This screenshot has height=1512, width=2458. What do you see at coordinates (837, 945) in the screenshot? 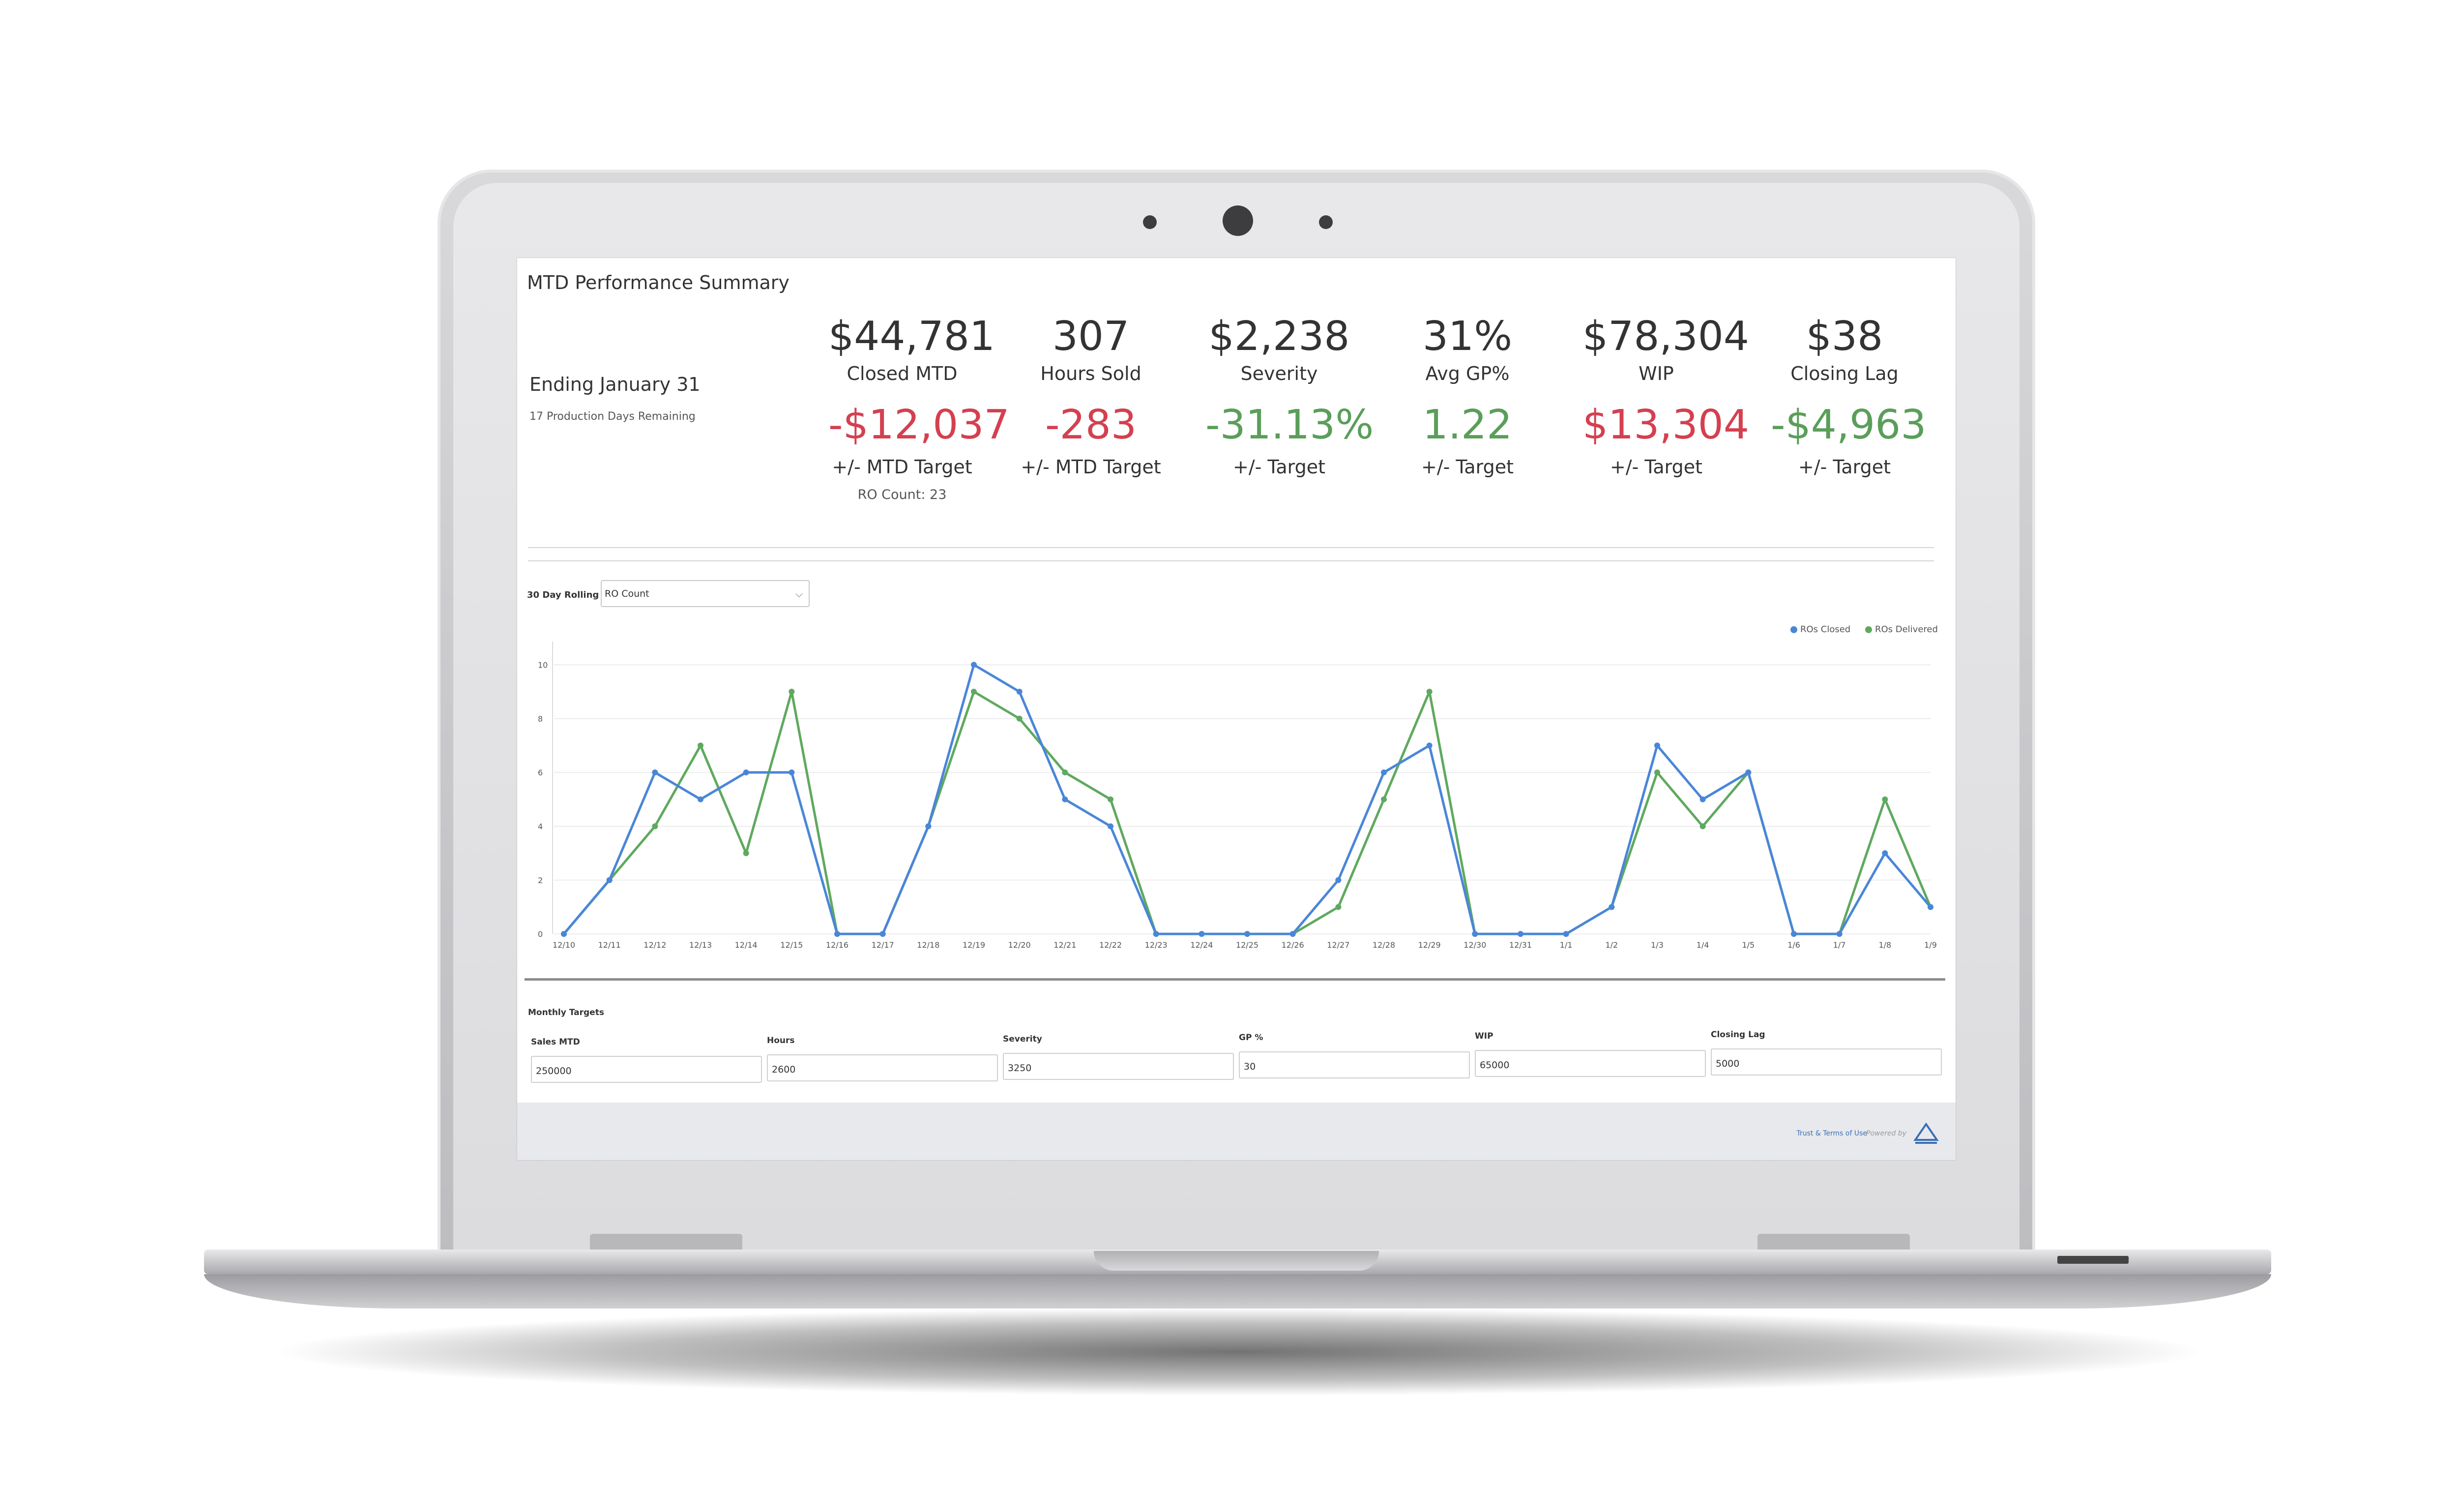
I see `x-tick-label: 12/16` at bounding box center [837, 945].